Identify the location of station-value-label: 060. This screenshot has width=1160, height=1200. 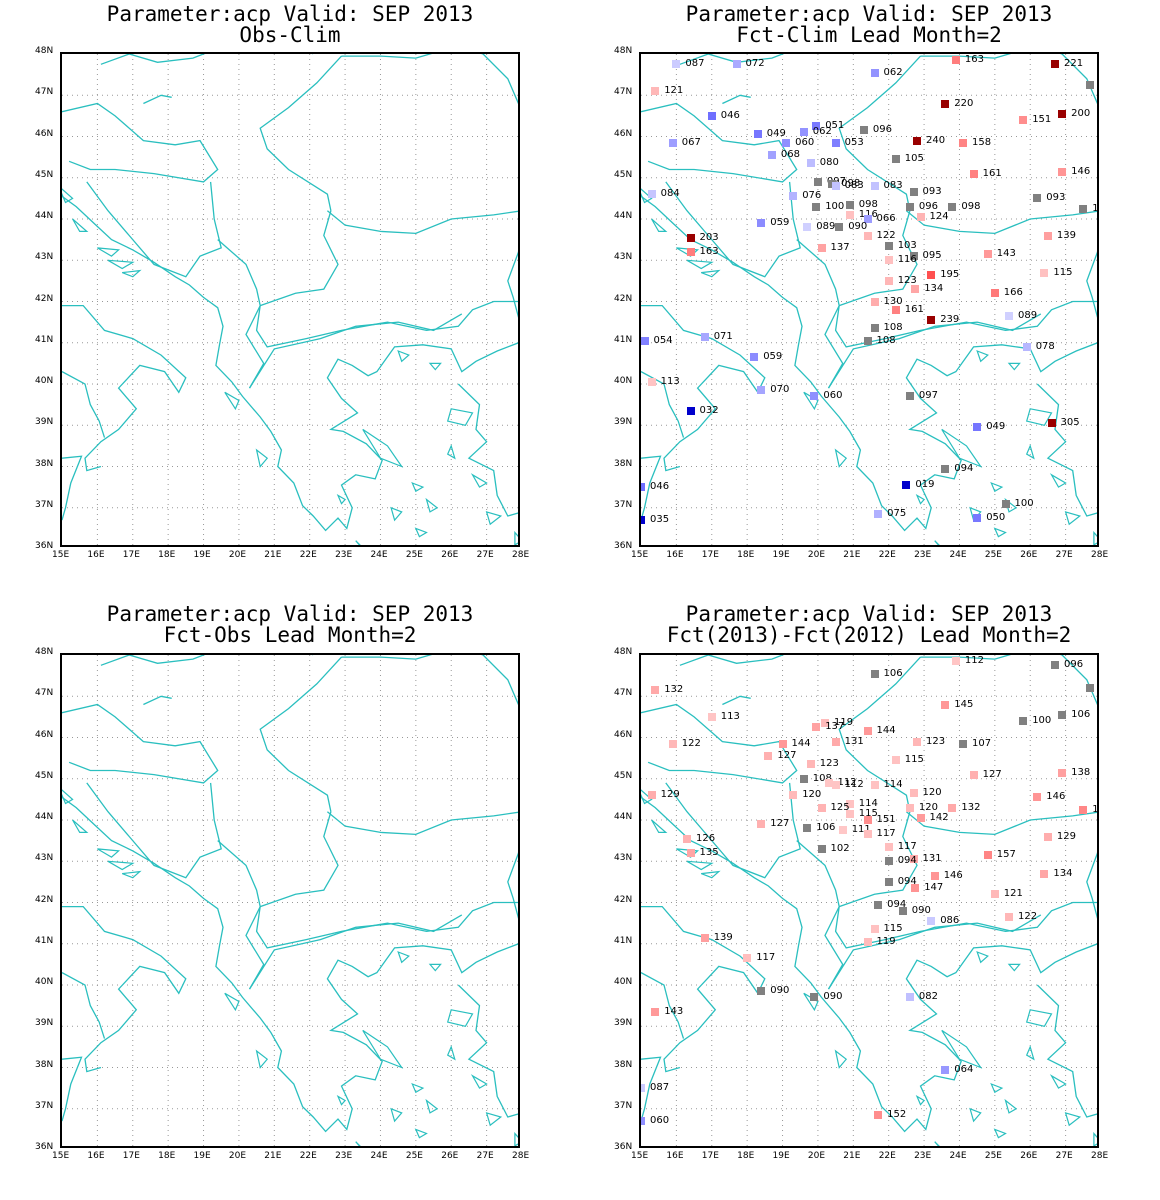
(833, 396).